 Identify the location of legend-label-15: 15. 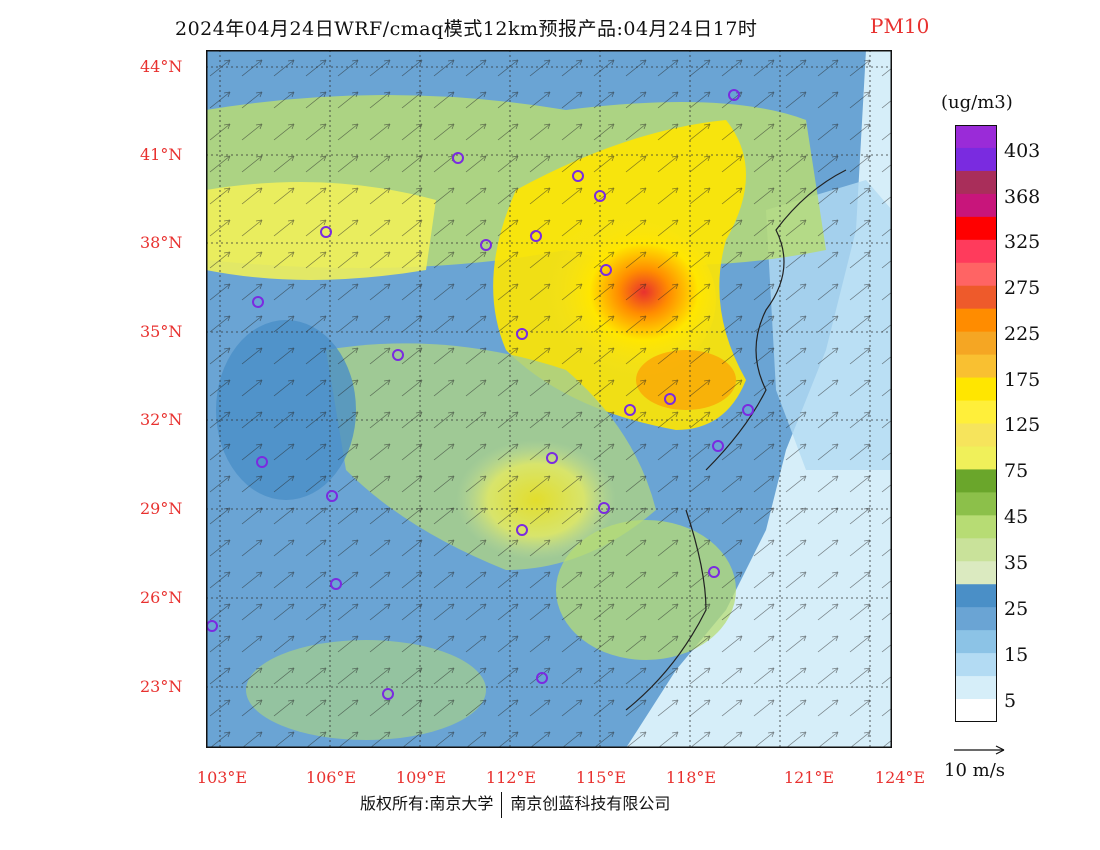
(1016, 655).